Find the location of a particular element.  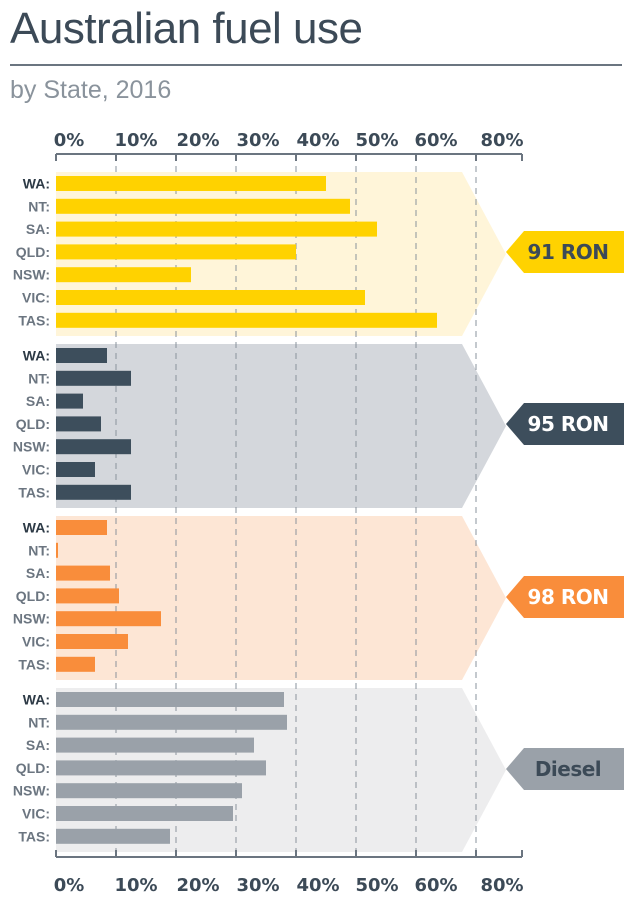

bar-95-ron-nsw is located at coordinates (93, 447).